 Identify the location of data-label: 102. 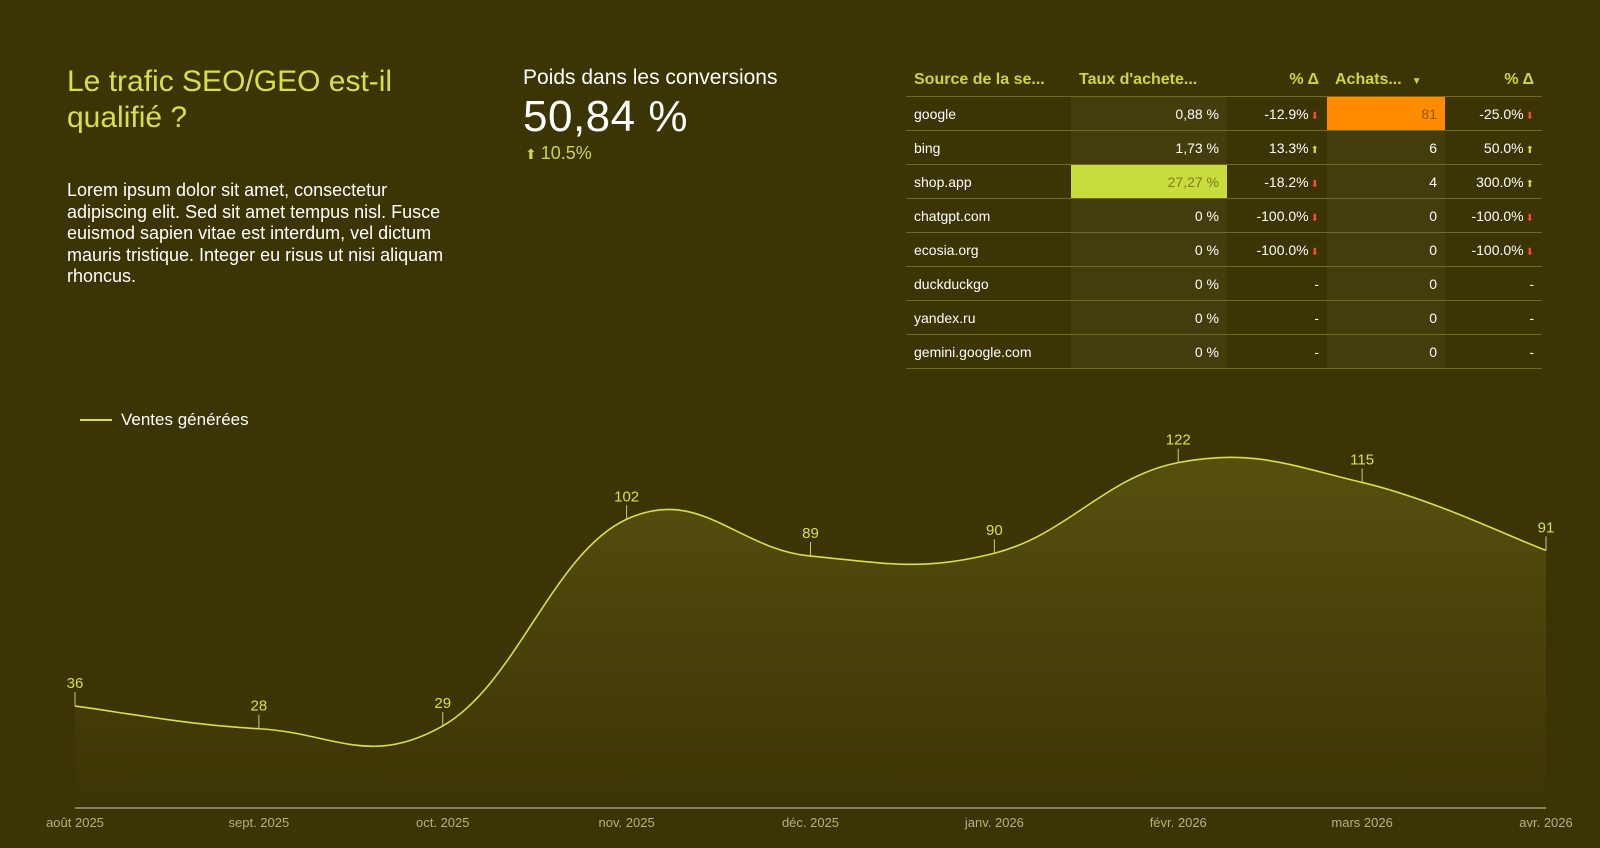
(626, 496).